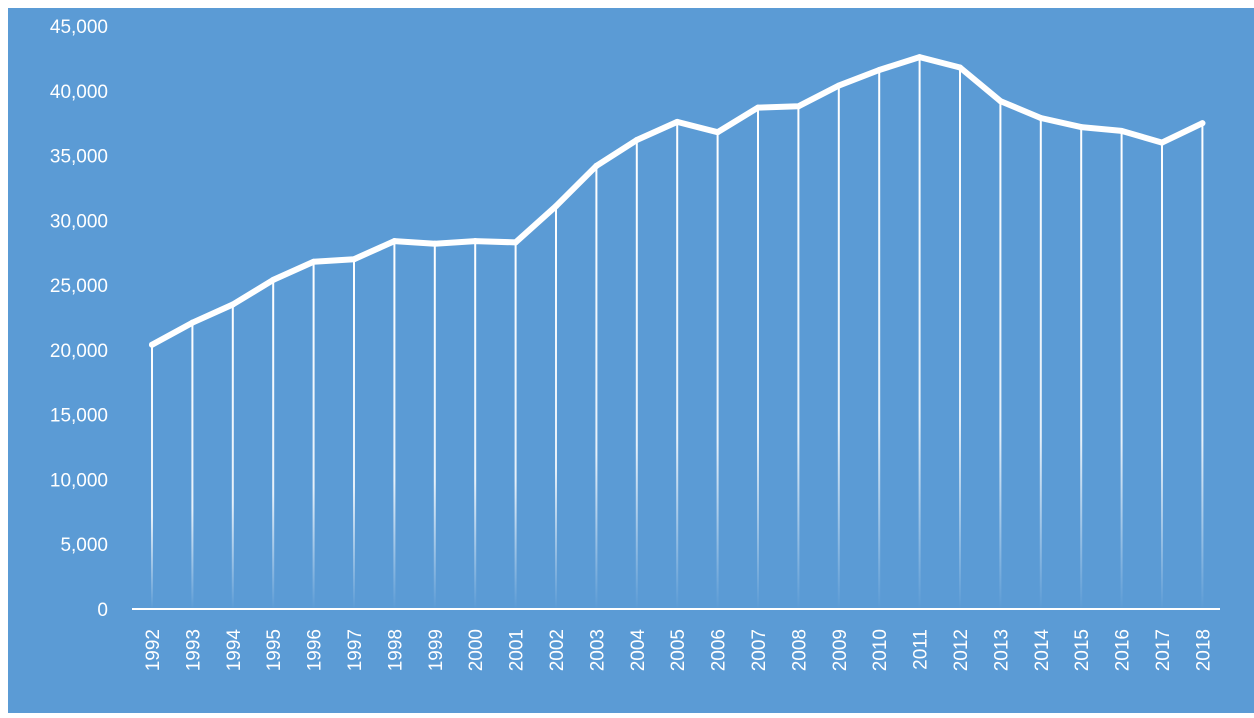  What do you see at coordinates (759, 650) in the screenshot?
I see `x-tick-label: 2007` at bounding box center [759, 650].